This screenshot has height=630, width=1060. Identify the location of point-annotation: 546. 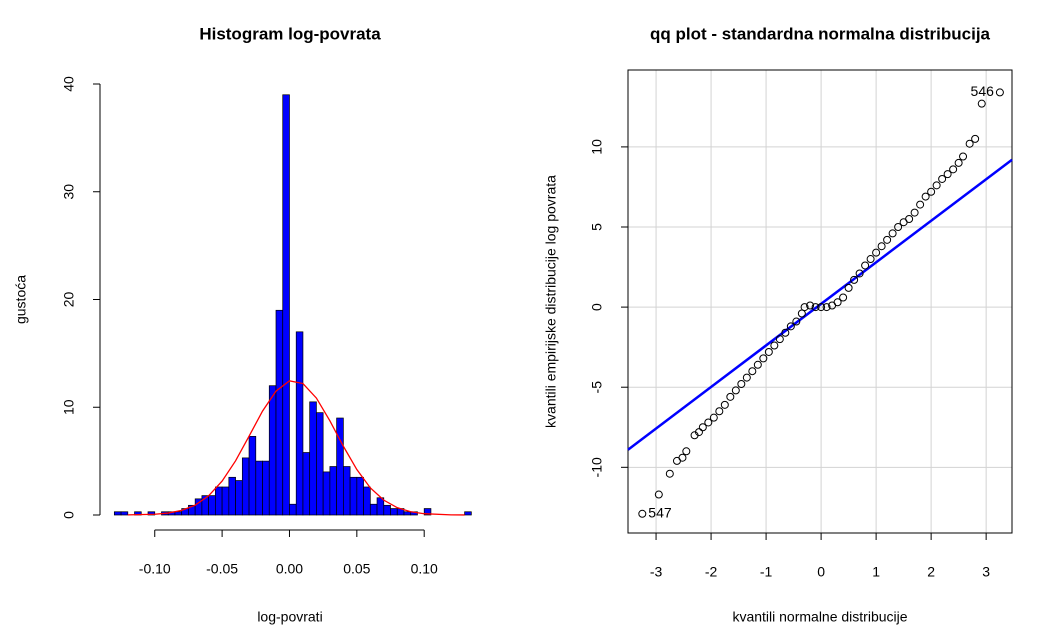
(983, 91).